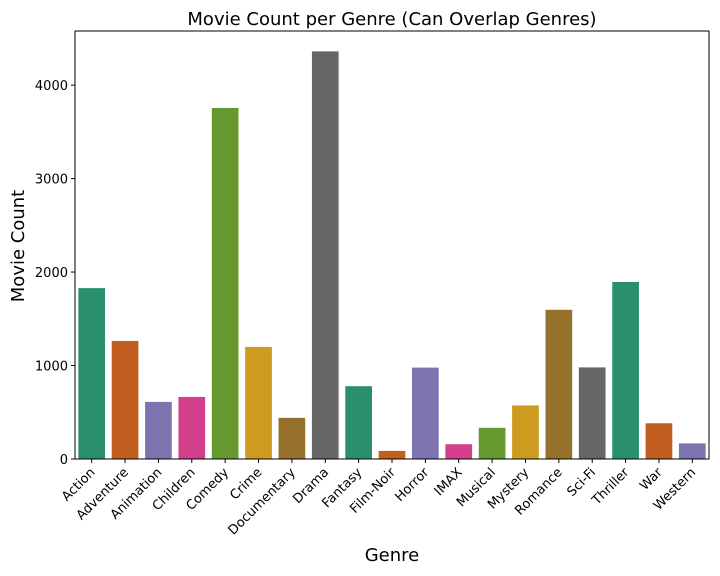 The image size is (720, 576). Describe the element at coordinates (651, 479) in the screenshot. I see `x-tick-label: War` at that location.